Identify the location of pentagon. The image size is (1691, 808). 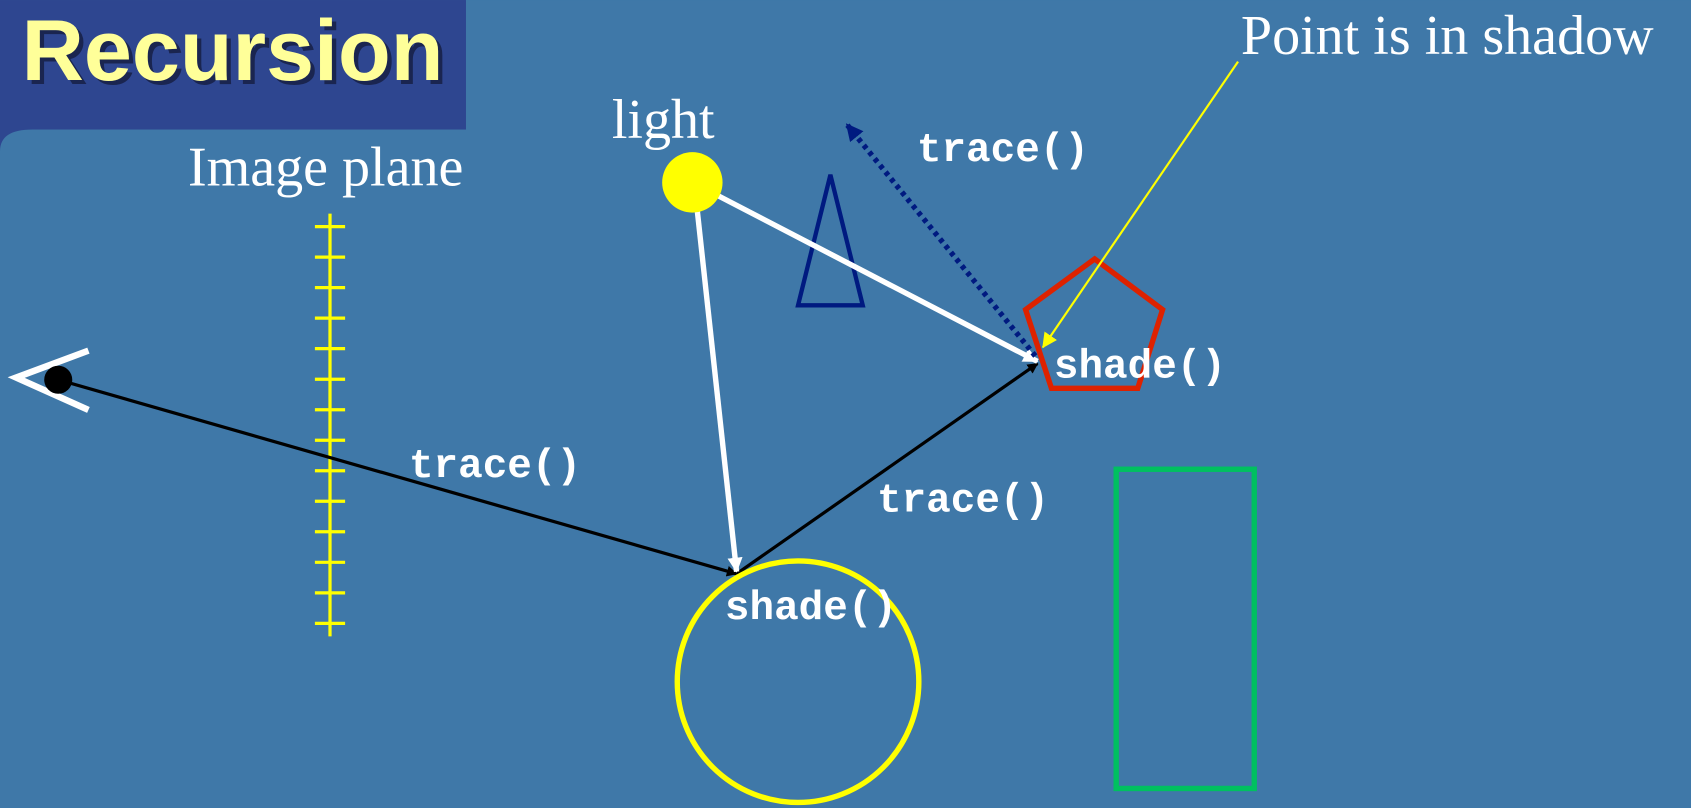
(1094, 323).